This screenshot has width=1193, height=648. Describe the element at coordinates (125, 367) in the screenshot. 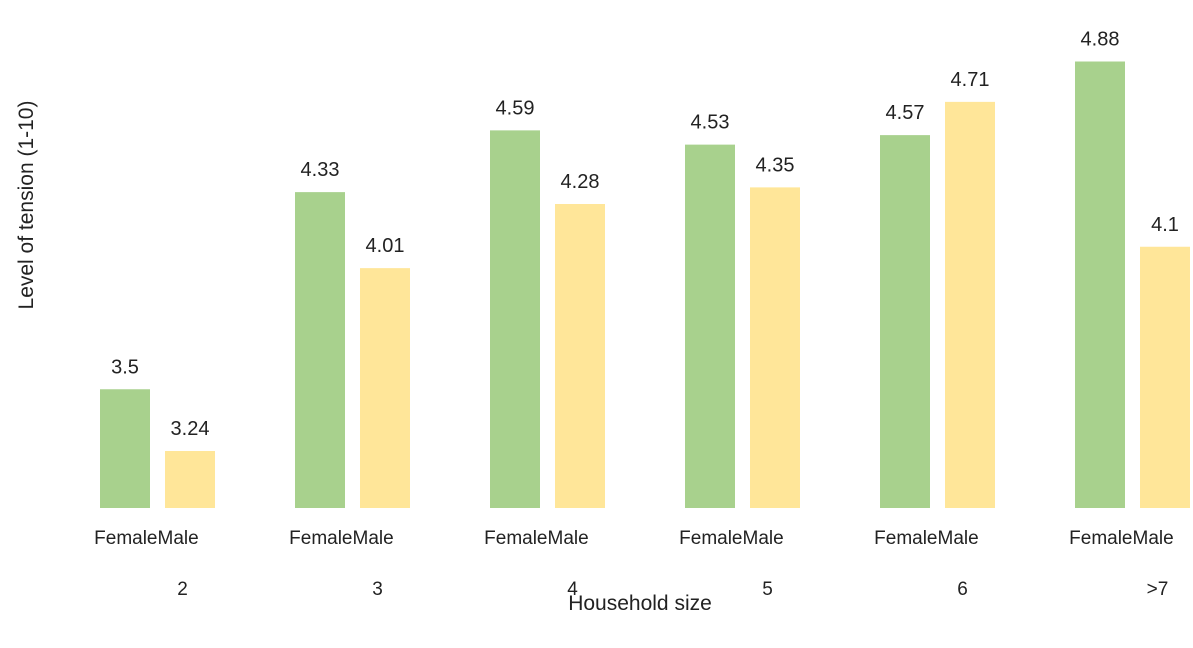

I see `data-label-female-0: 3.5` at that location.